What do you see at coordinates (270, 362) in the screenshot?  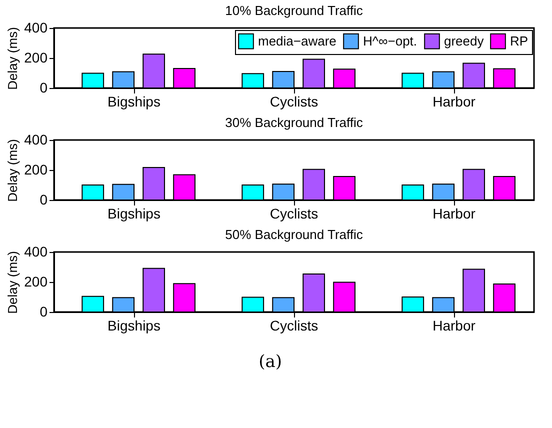 I see `text: (a)` at bounding box center [270, 362].